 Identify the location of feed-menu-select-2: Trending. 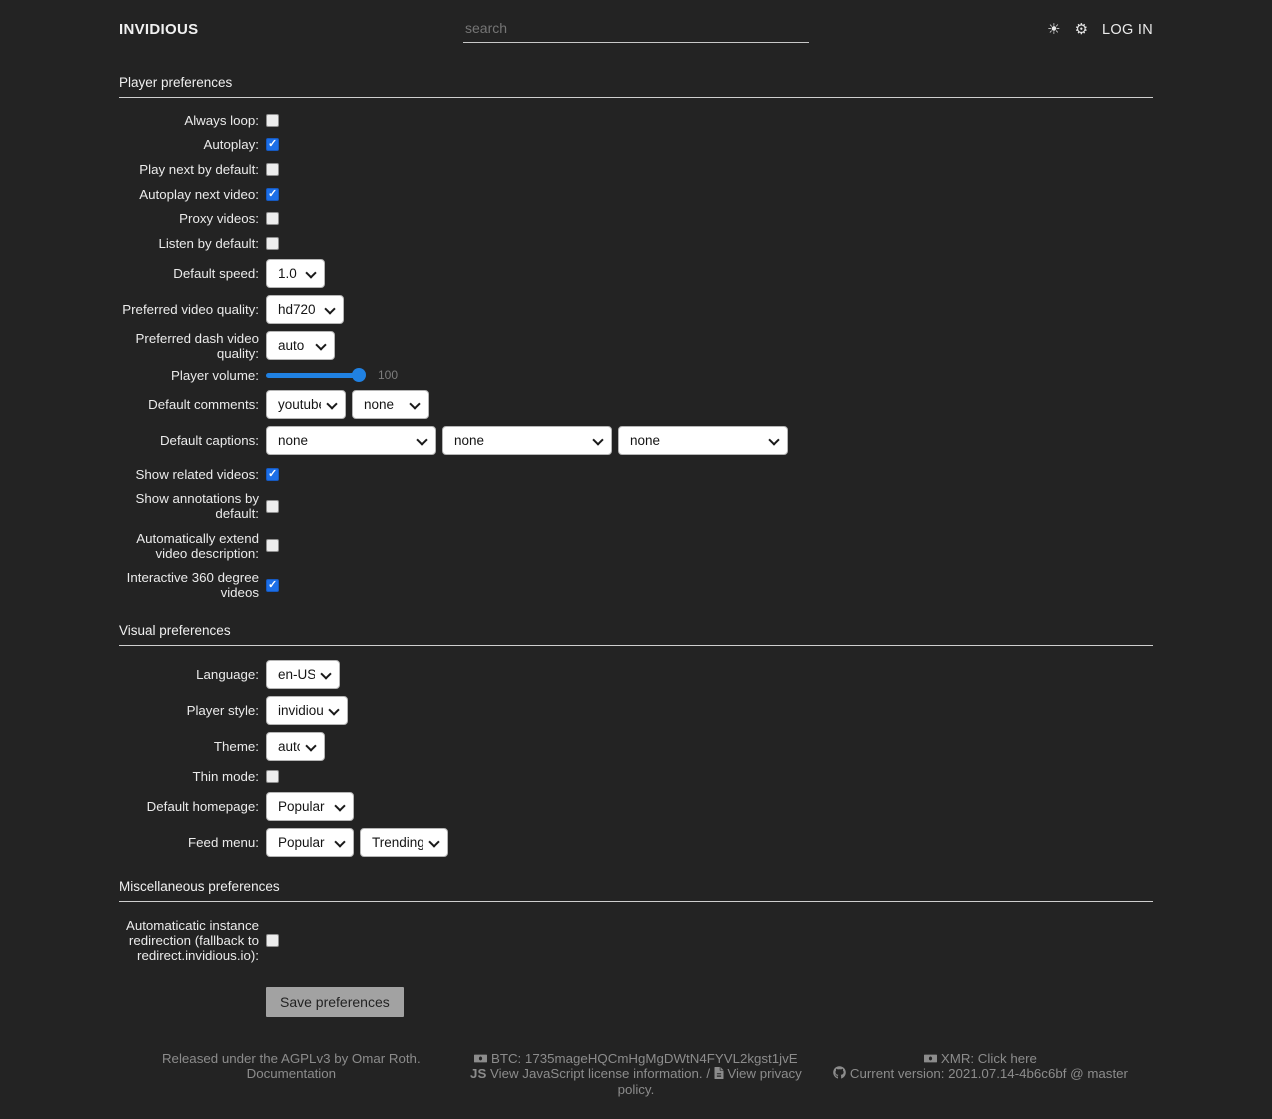
(404, 843).